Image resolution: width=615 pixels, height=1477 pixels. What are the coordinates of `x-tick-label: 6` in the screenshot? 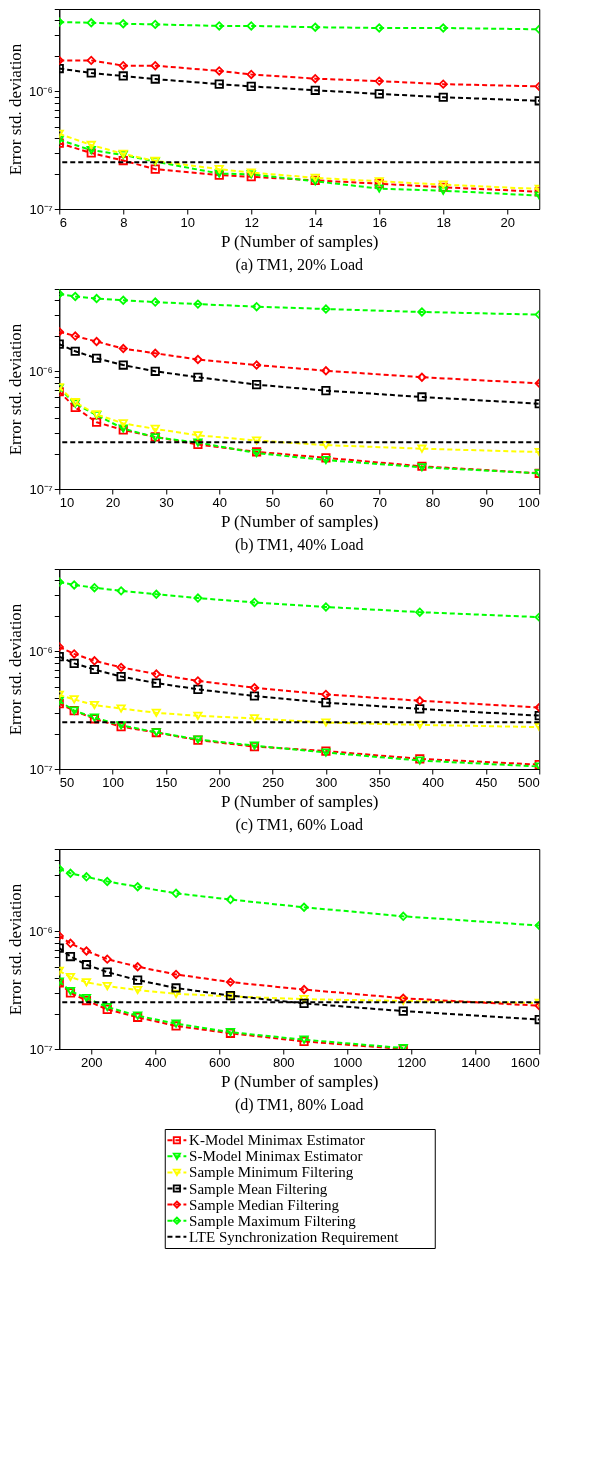 It's located at (63, 222).